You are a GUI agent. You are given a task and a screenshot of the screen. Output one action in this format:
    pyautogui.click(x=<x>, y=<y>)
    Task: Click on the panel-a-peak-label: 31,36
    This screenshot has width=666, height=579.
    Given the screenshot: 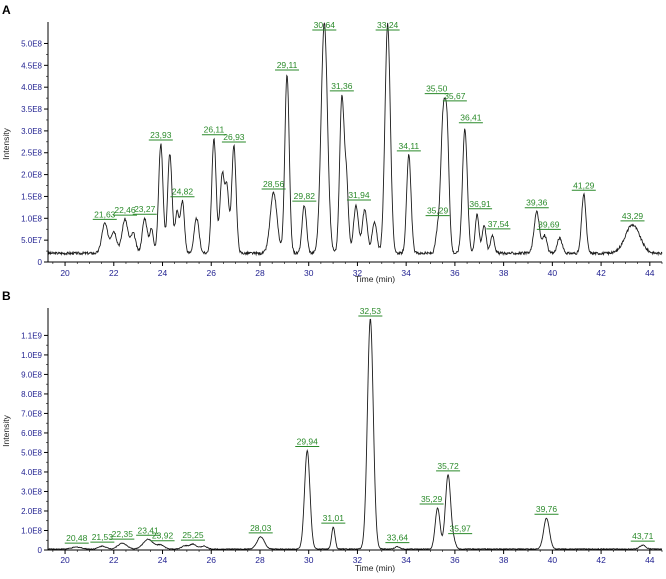 What is the action you would take?
    pyautogui.click(x=342, y=86)
    